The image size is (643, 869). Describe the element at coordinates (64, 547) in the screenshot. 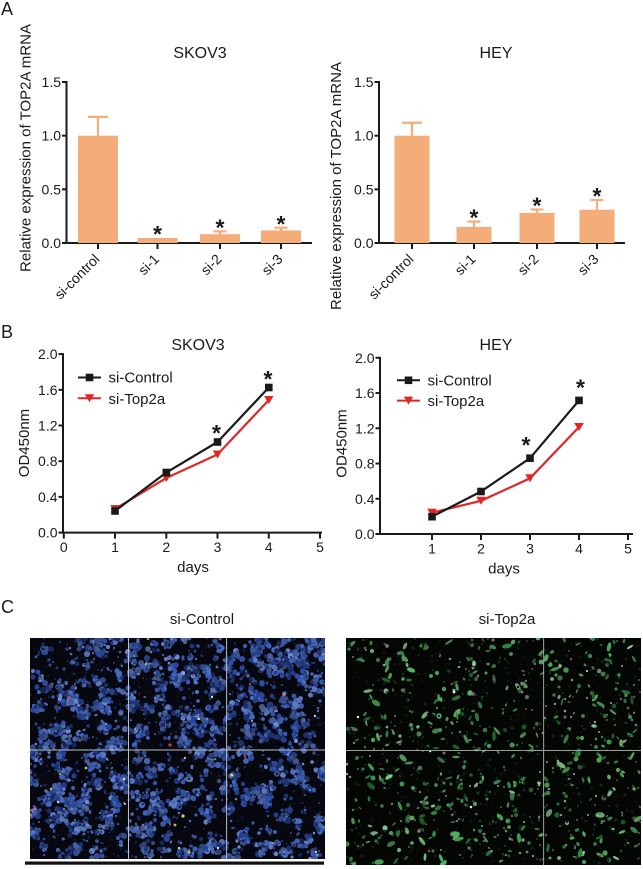

I see `svg-text: 0` at that location.